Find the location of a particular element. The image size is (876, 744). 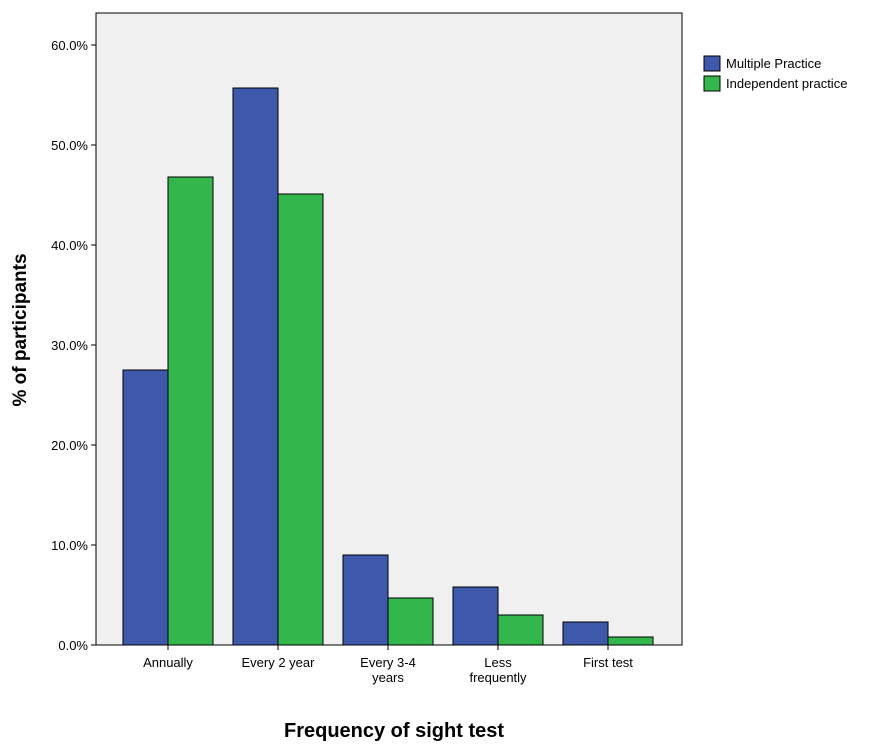

y-tick-label: 50.0% is located at coordinates (69, 145).